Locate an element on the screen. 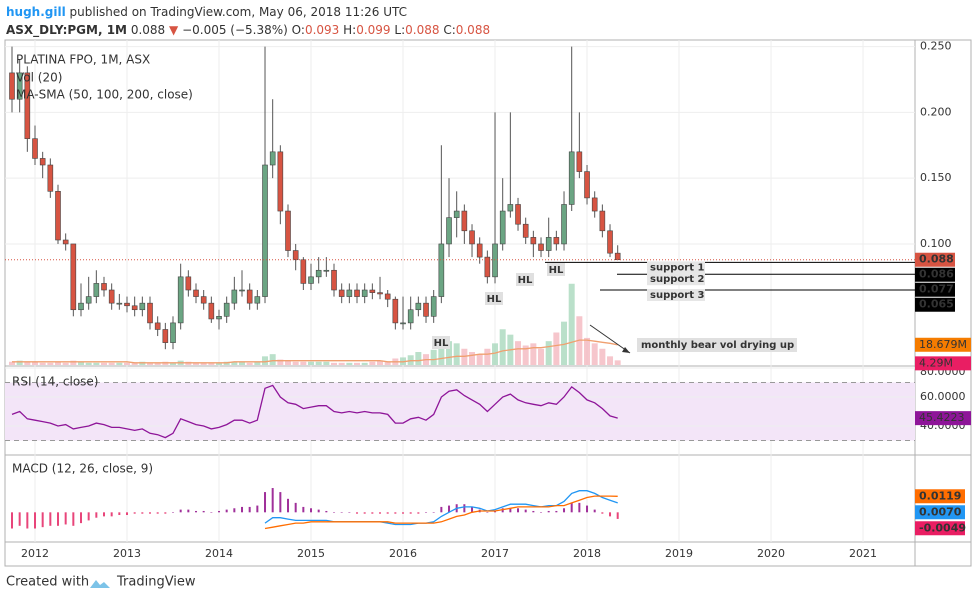 The width and height of the screenshot is (976, 600). legend-volume: Vol (20) is located at coordinates (39, 78).